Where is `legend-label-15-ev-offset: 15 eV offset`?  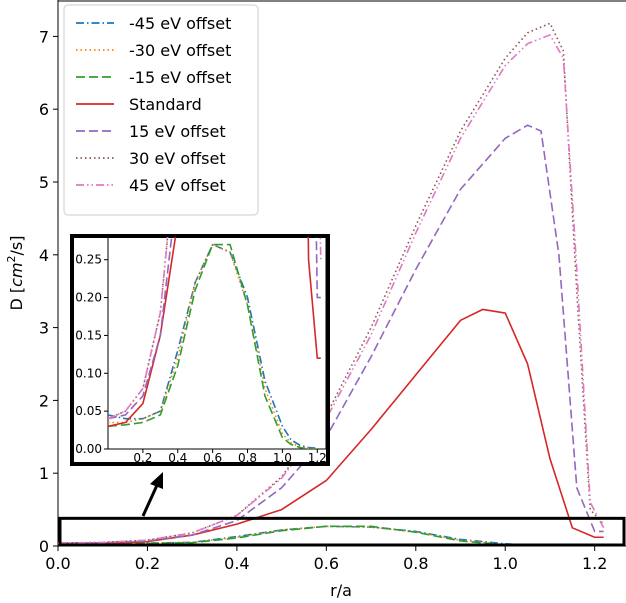 legend-label-15-ev-offset: 15 eV offset is located at coordinates (177, 131).